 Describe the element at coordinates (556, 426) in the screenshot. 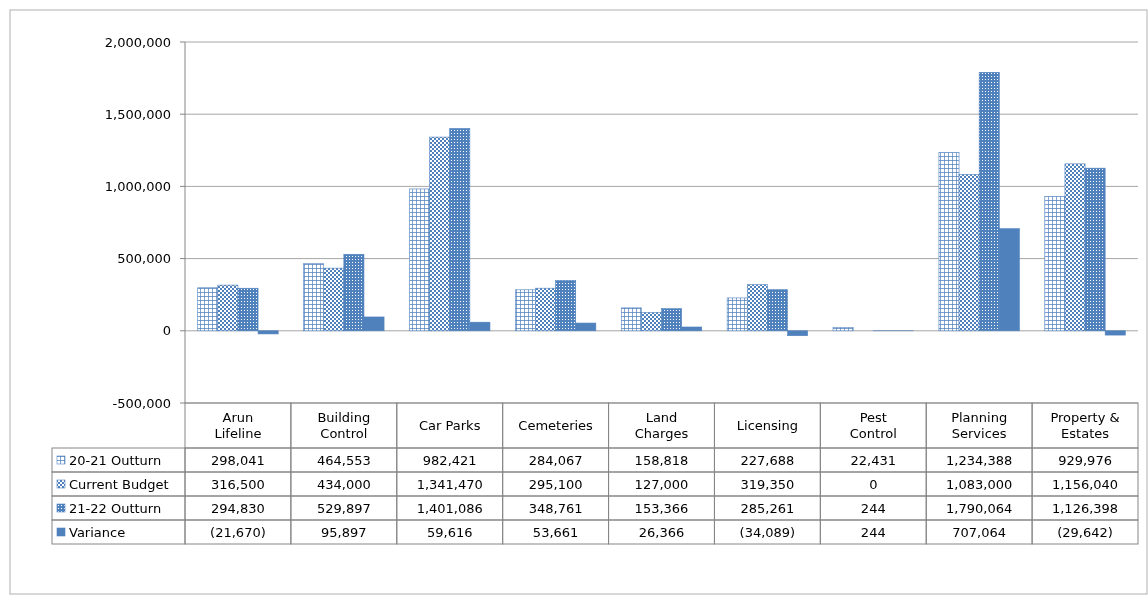

I see `x-tick-label: Cemeteries` at that location.